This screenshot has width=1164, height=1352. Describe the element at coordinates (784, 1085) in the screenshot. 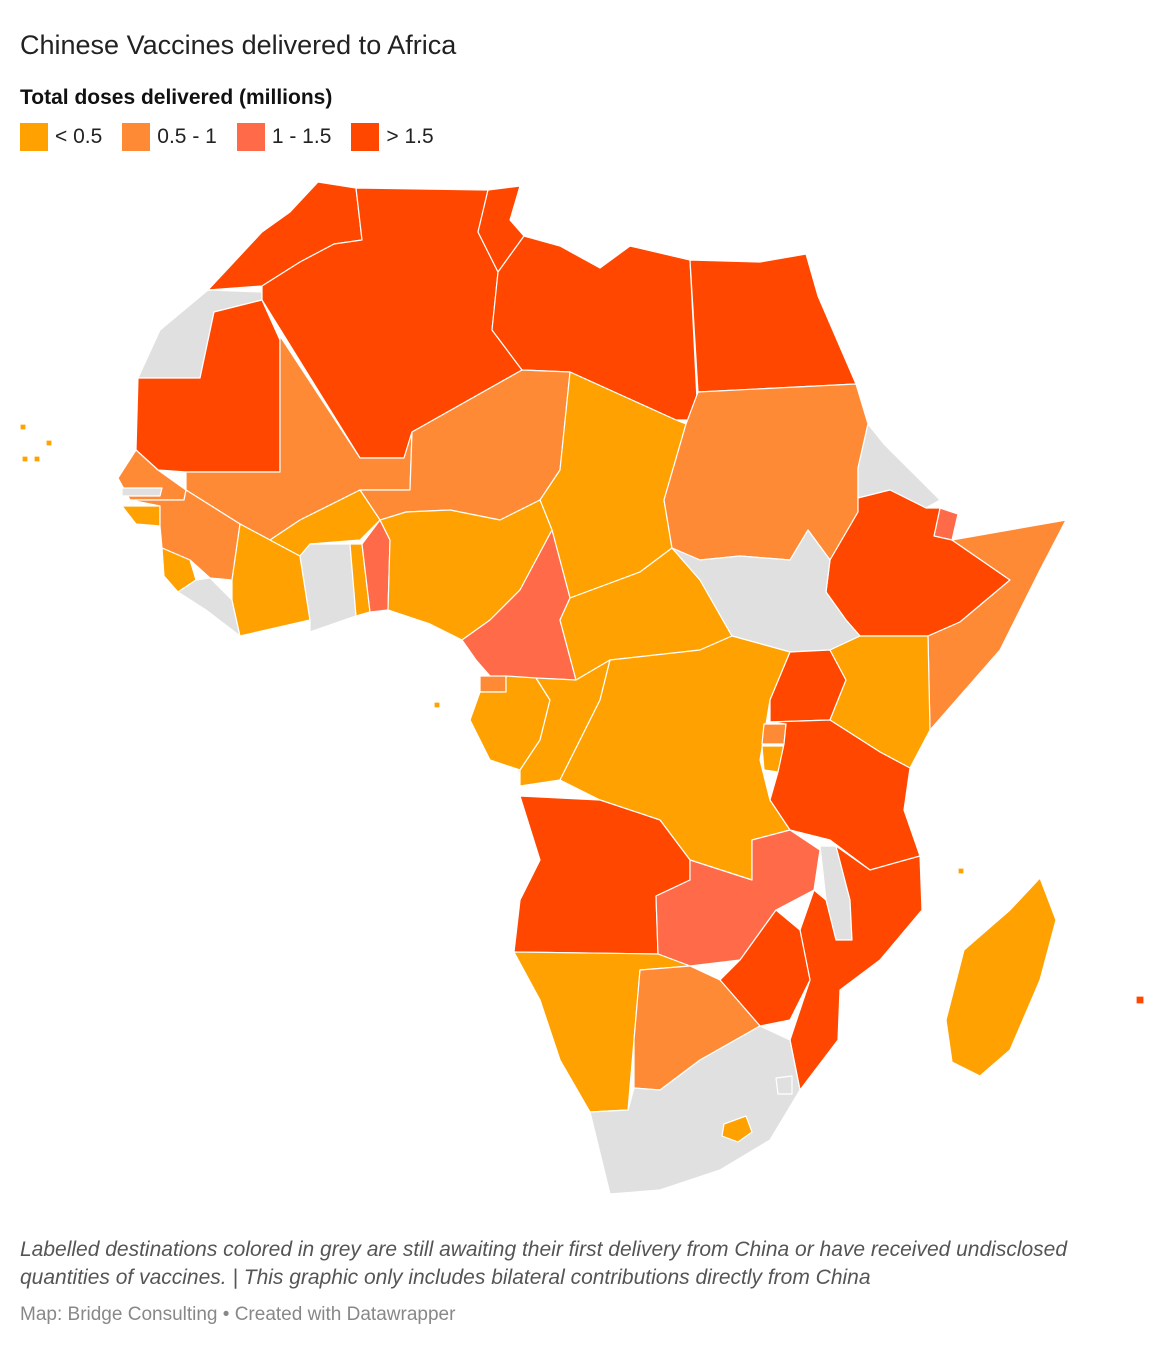

I see `country-eswatini` at that location.